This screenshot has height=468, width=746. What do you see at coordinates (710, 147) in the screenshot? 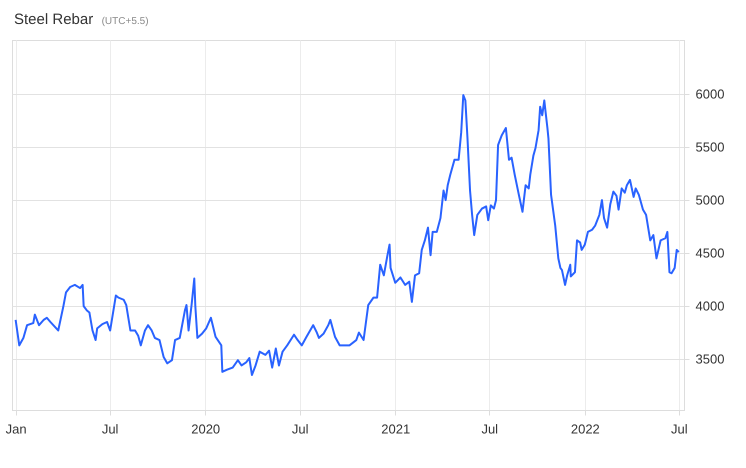
I see `y-tick-label: 5500` at bounding box center [710, 147].